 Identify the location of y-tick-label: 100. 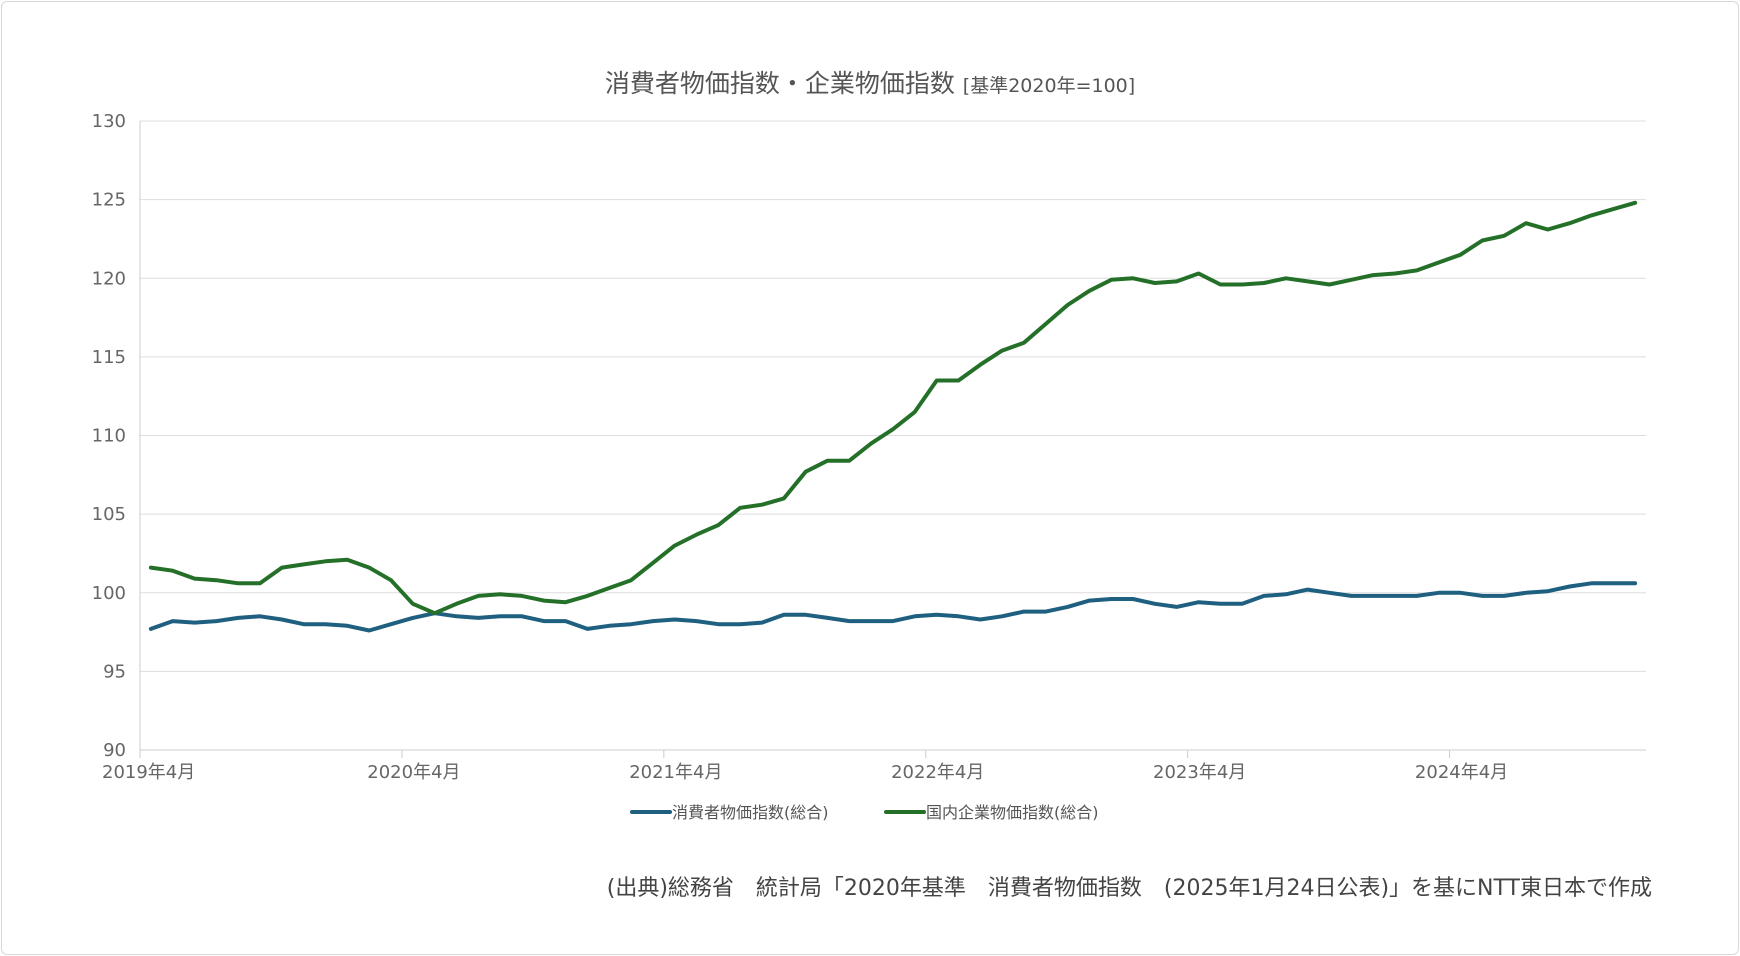
(109, 593).